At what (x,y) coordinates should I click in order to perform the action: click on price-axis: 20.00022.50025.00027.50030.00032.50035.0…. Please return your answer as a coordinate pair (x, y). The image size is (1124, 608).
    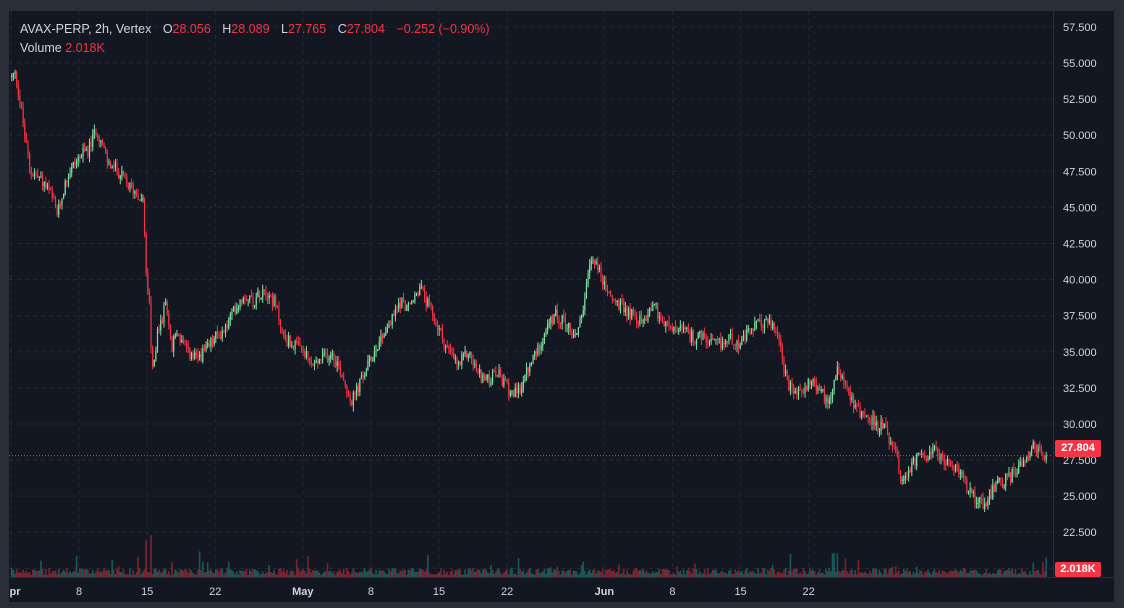
    Looking at the image, I should click on (1083, 294).